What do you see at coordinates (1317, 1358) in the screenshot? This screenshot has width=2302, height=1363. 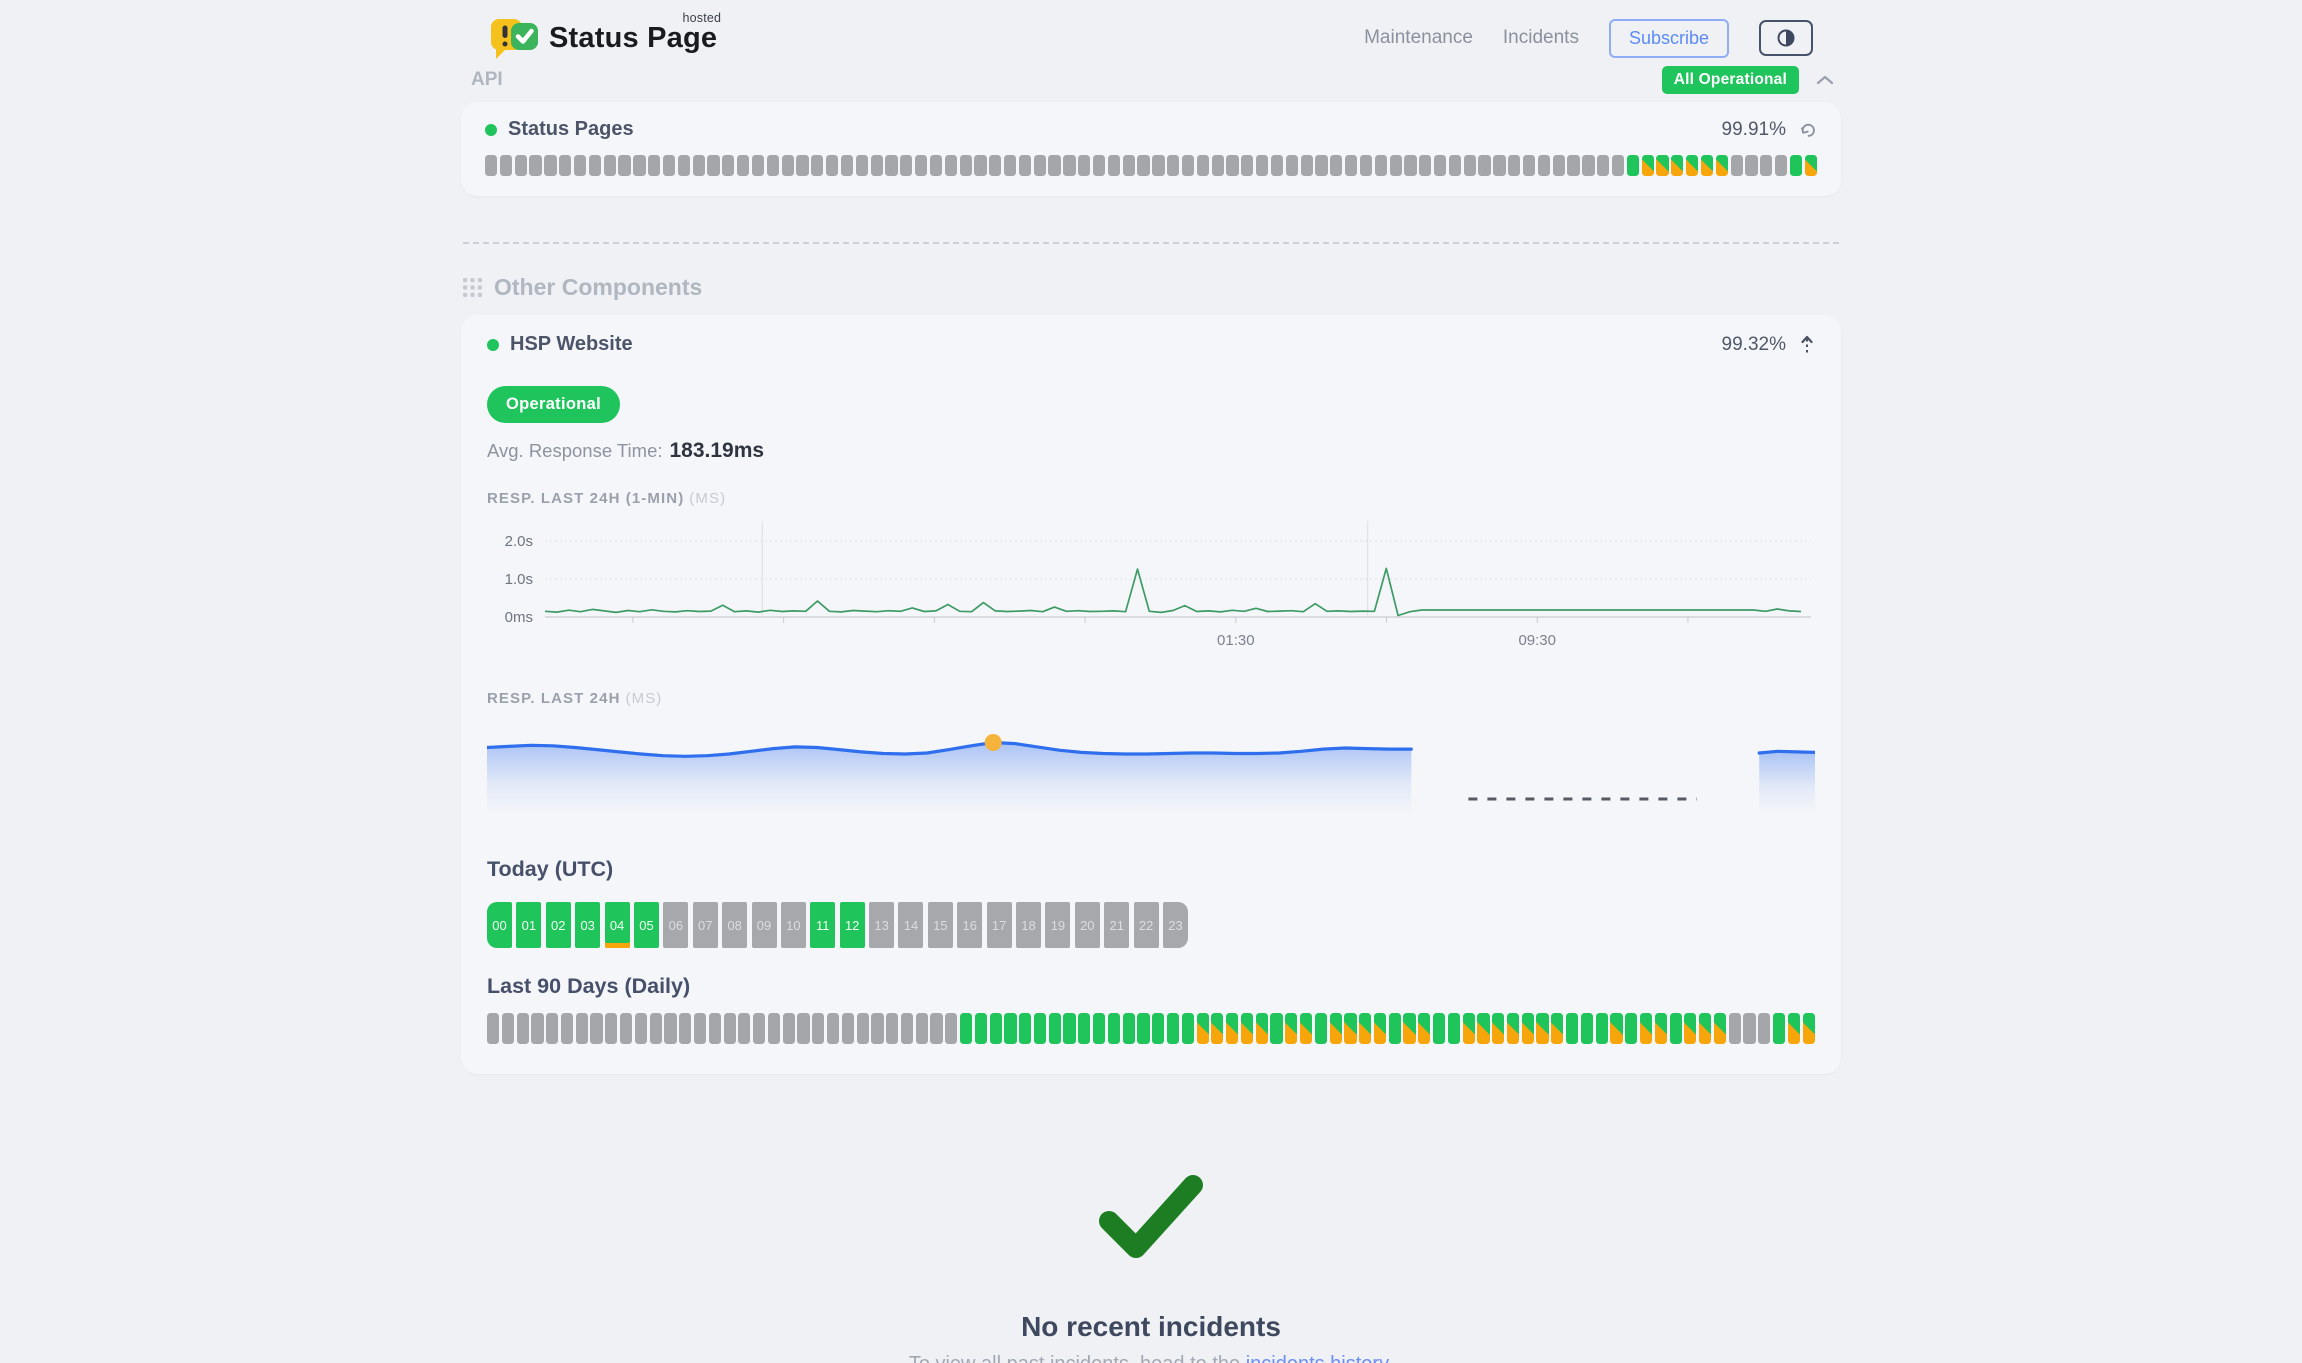 I see `incidents-history-link: incidents history` at bounding box center [1317, 1358].